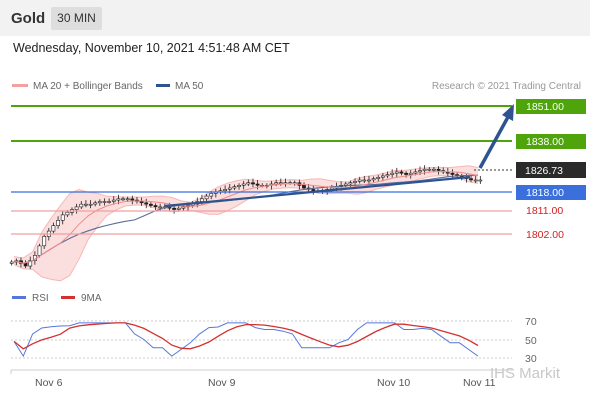 The width and height of the screenshot is (590, 400). What do you see at coordinates (88, 86) in the screenshot?
I see `bollinger-legend-label: MA 20 + Bollinger Bands` at bounding box center [88, 86].